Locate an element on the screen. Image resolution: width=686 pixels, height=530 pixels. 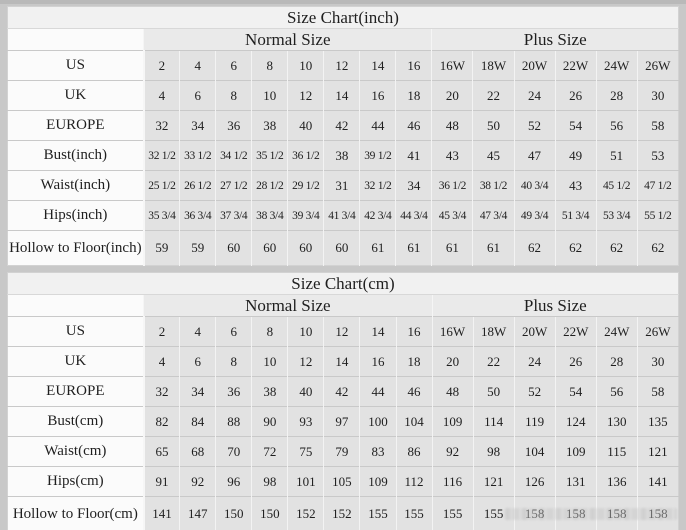
table-cell: 6 is located at coordinates (197, 361).